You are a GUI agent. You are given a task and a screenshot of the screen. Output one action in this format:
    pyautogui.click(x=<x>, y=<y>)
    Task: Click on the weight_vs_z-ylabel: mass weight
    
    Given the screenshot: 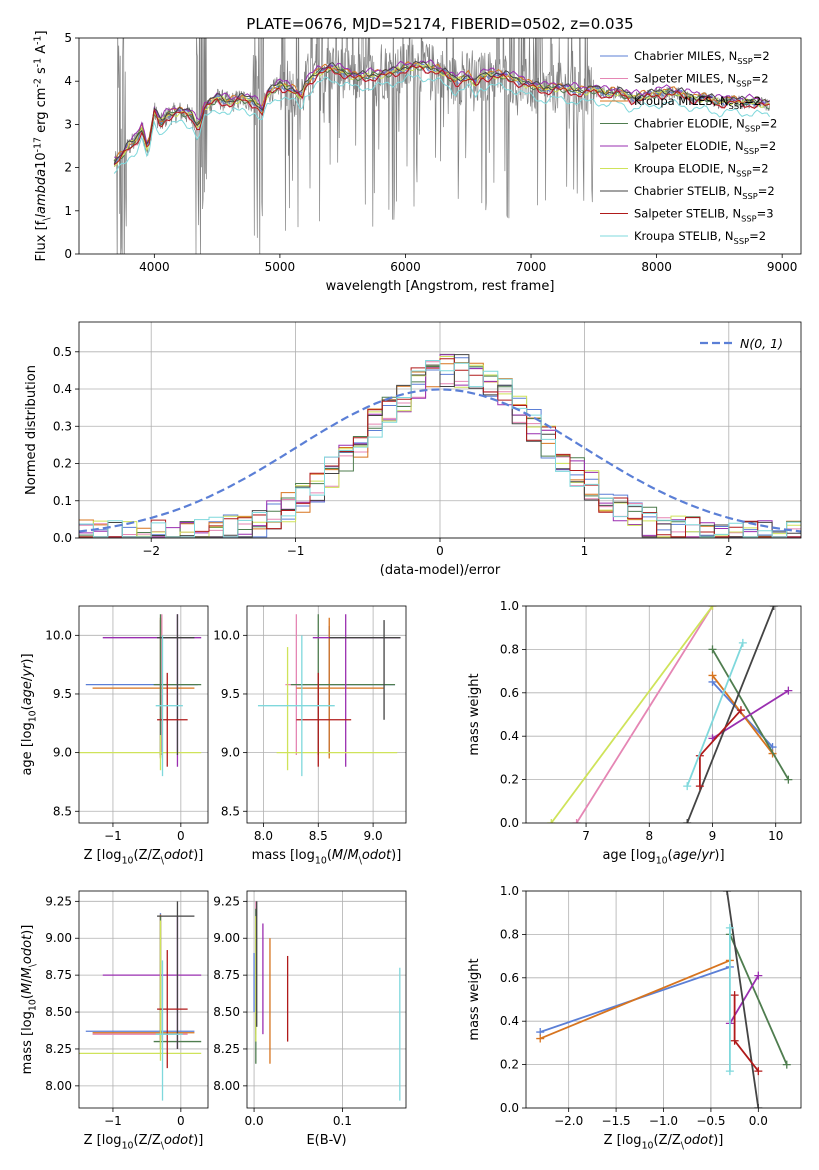 What is the action you would take?
    pyautogui.click(x=474, y=999)
    